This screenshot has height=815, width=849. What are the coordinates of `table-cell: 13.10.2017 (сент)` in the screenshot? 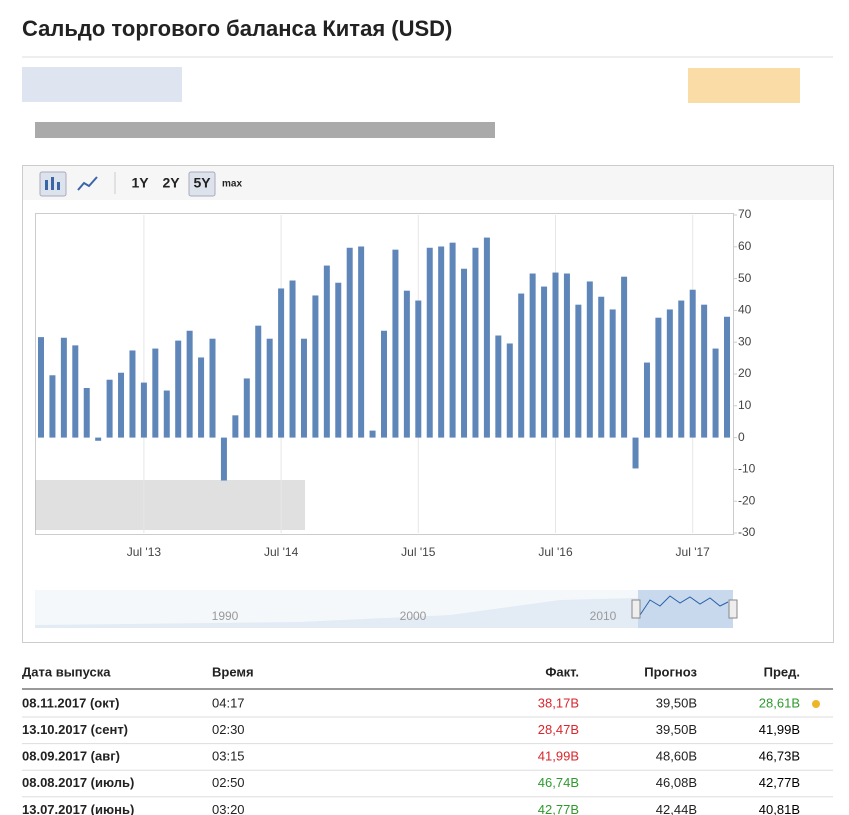 It's located at (75, 729).